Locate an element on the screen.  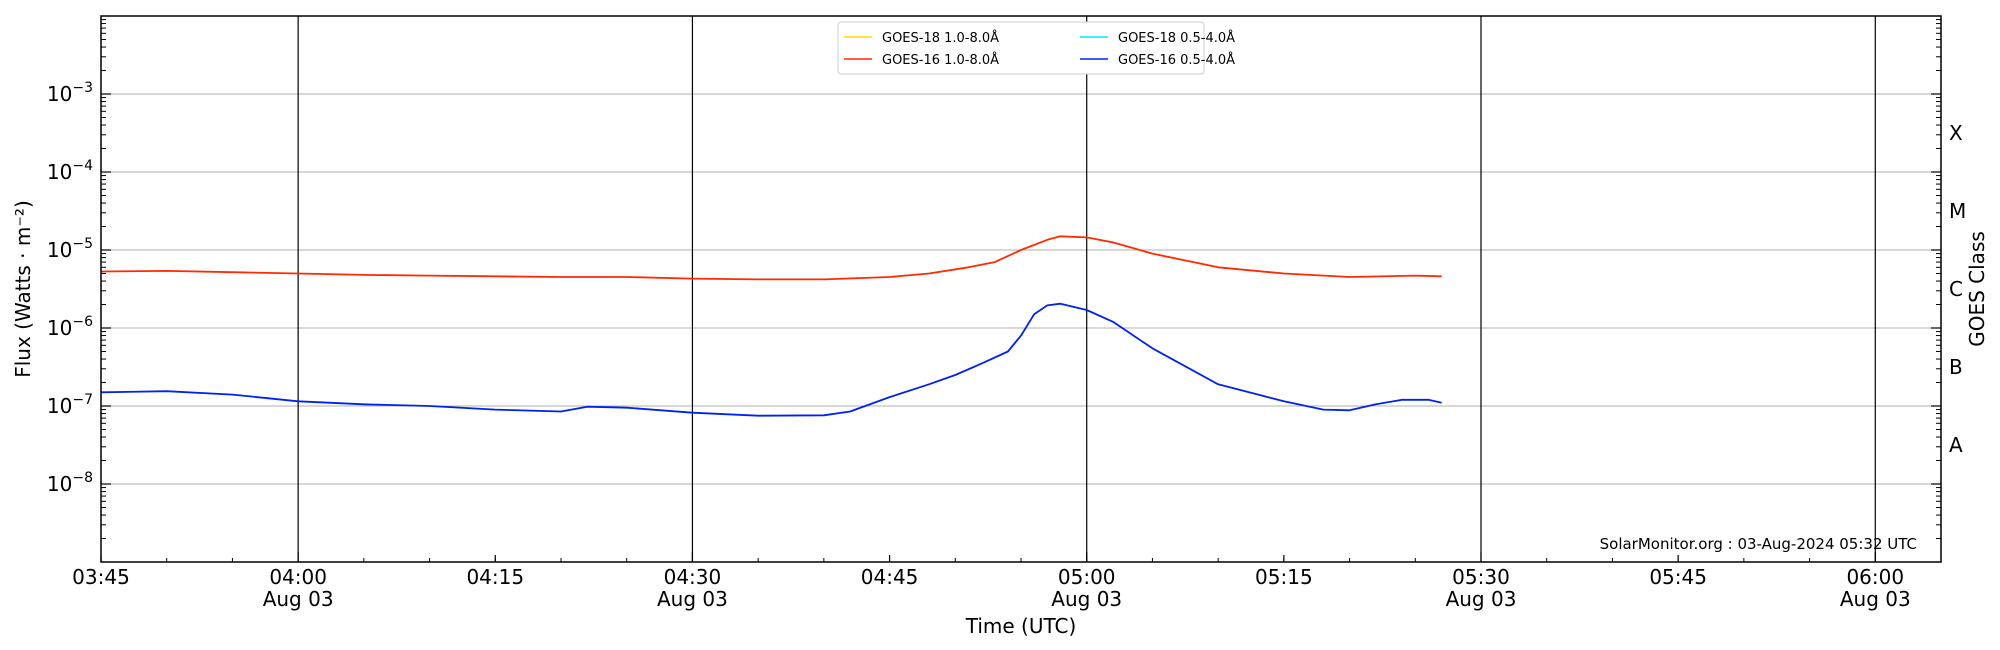
x-tick-label: 05:45 is located at coordinates (1678, 577).